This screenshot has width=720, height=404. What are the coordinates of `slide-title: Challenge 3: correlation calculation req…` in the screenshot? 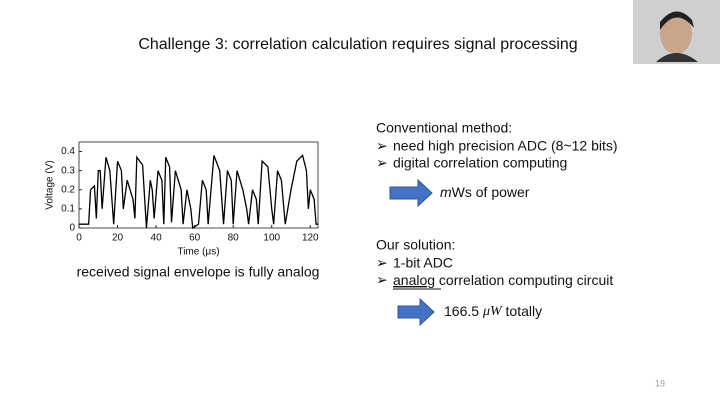 It's located at (357, 44).